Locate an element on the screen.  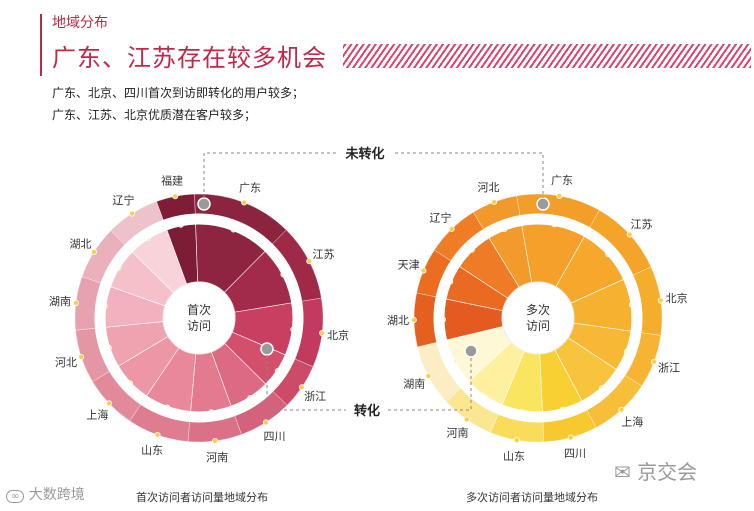
decorative-stripe is located at coordinates (547, 56).